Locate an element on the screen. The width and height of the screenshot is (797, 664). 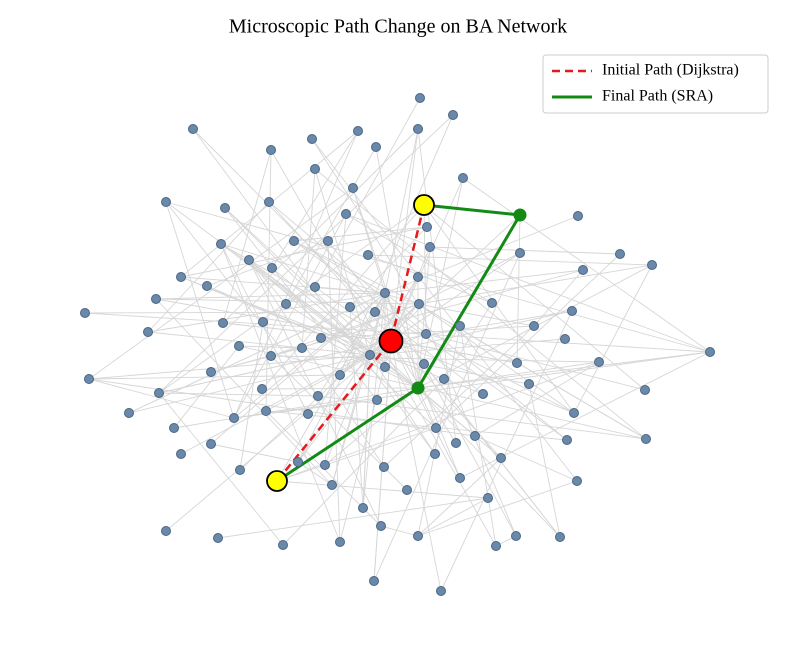
paths is located at coordinates (399, 343).